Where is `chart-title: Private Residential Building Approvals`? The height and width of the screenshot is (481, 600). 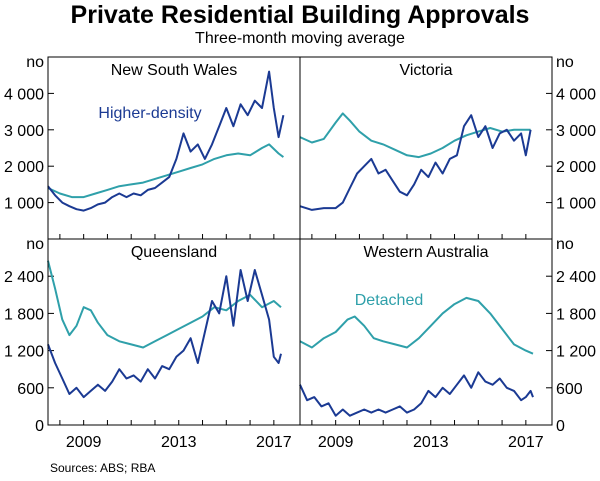 chart-title: Private Residential Building Approvals is located at coordinates (300, 15).